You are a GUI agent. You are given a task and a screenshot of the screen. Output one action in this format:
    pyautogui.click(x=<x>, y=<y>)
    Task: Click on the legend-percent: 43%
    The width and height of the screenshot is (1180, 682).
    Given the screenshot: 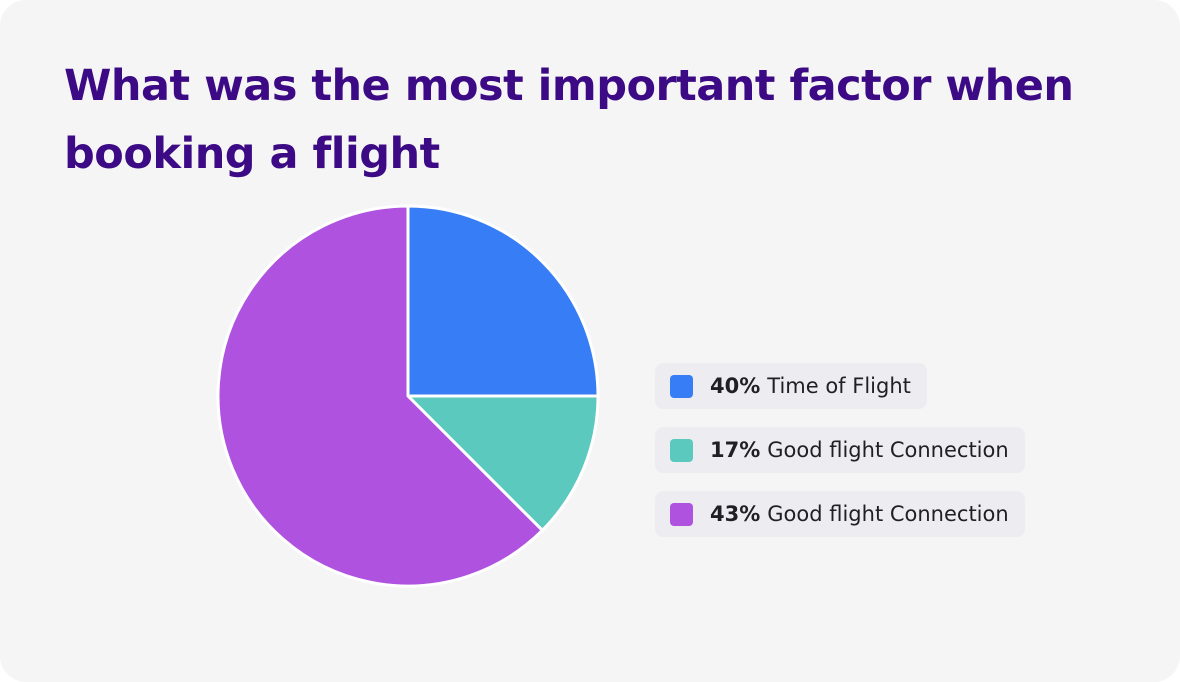 What is the action you would take?
    pyautogui.click(x=735, y=514)
    